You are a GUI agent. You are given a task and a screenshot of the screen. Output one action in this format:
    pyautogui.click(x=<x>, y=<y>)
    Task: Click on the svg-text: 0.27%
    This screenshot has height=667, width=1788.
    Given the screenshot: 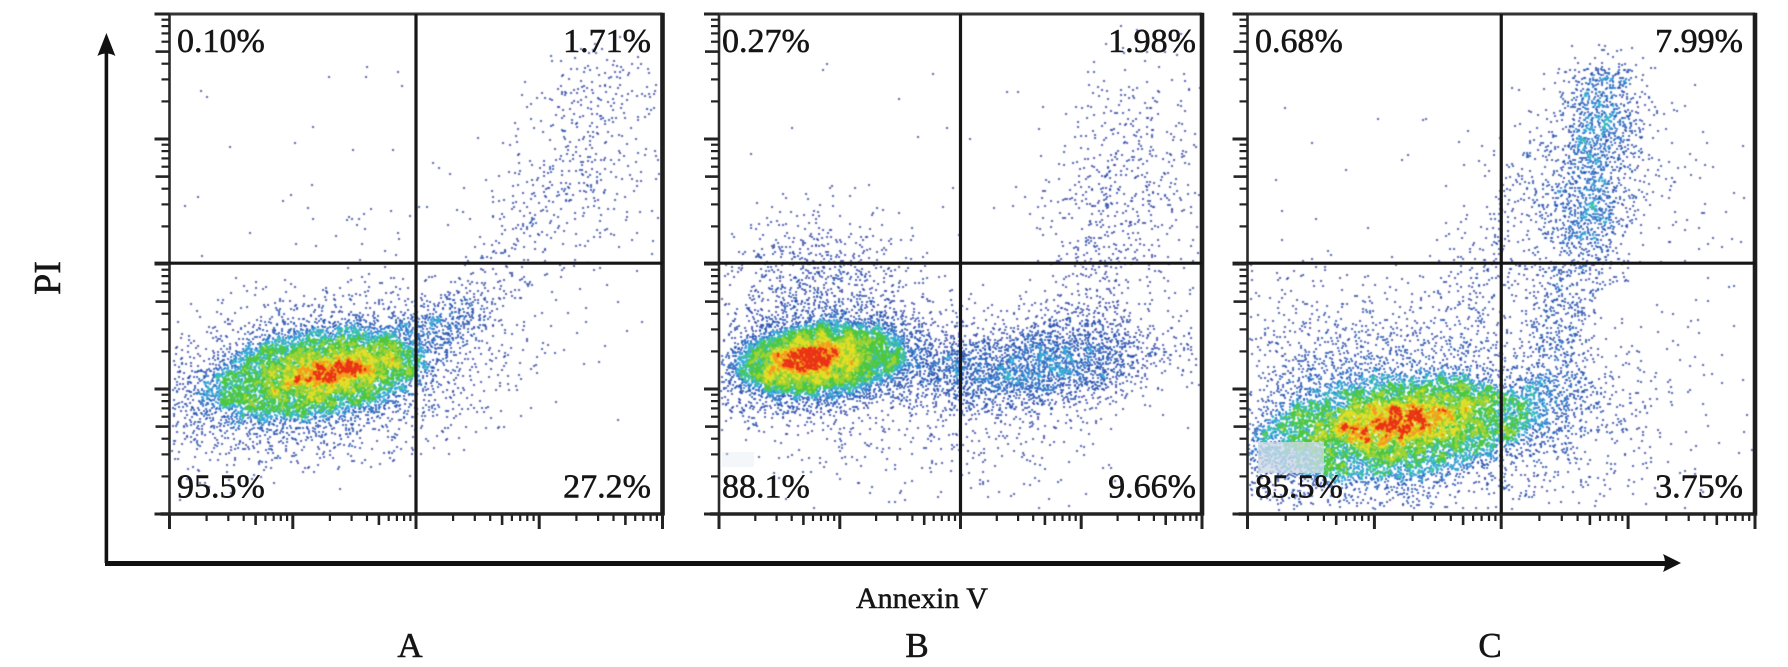 What is the action you would take?
    pyautogui.click(x=766, y=41)
    